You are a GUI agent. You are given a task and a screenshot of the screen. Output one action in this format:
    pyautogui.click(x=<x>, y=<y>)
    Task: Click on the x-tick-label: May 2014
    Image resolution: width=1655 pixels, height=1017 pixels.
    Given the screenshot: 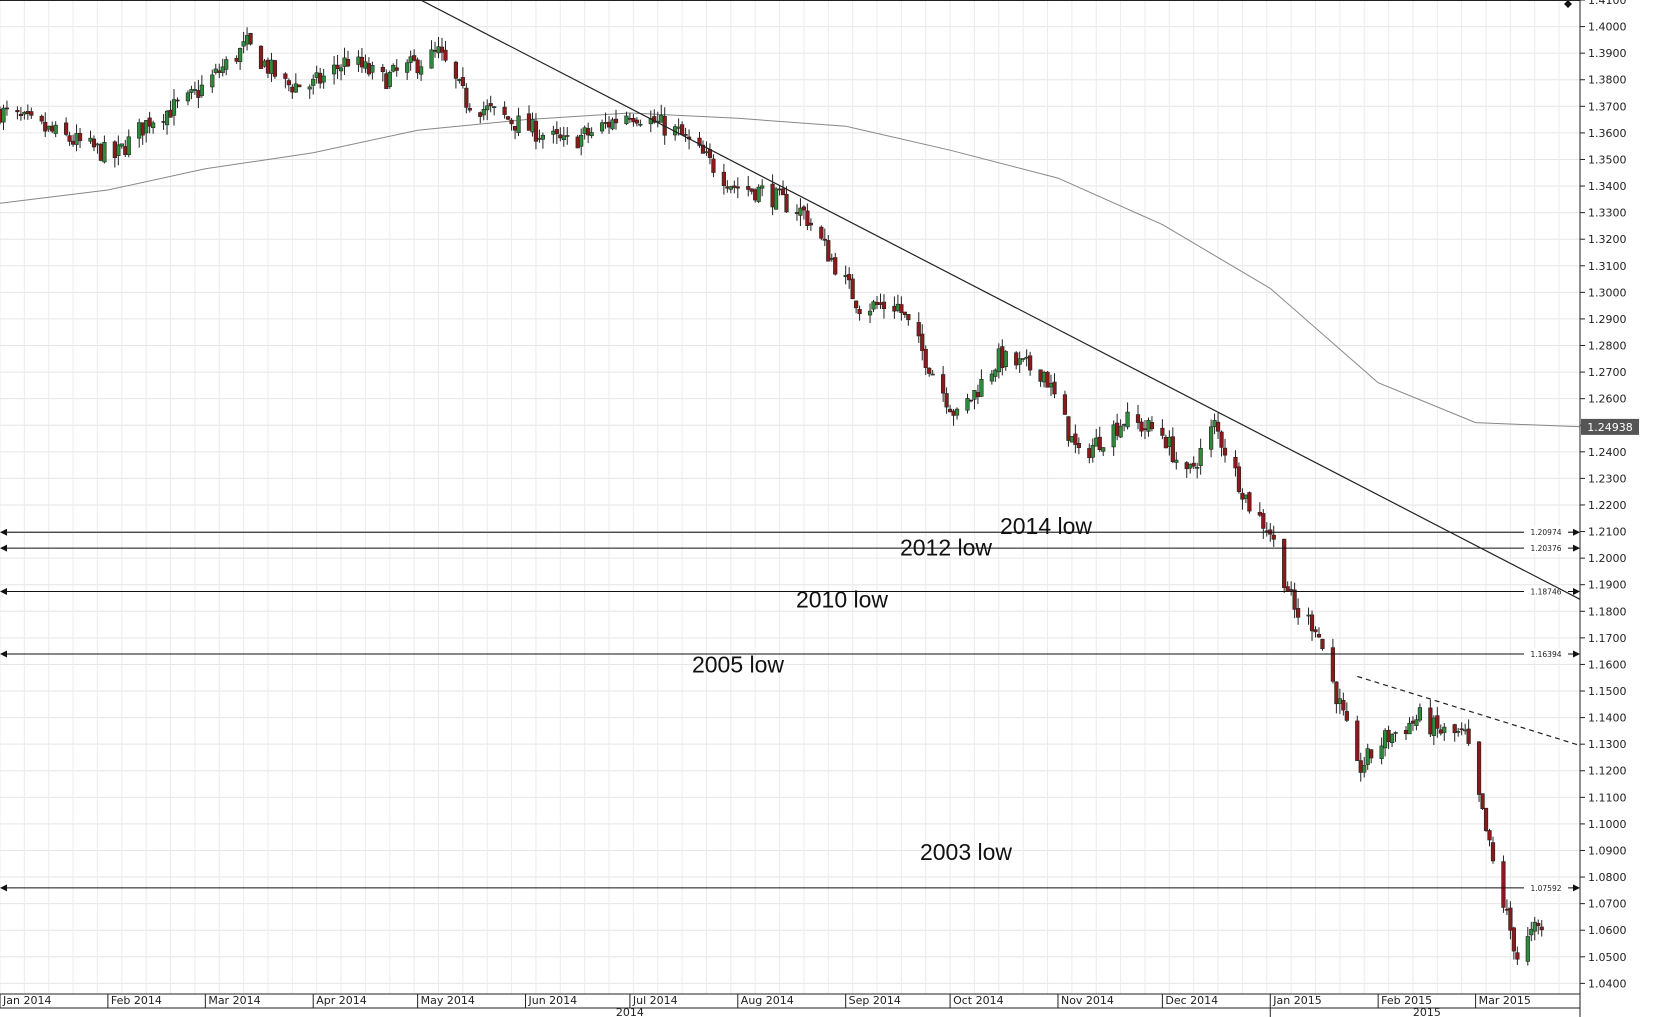 What is the action you would take?
    pyautogui.click(x=448, y=1000)
    